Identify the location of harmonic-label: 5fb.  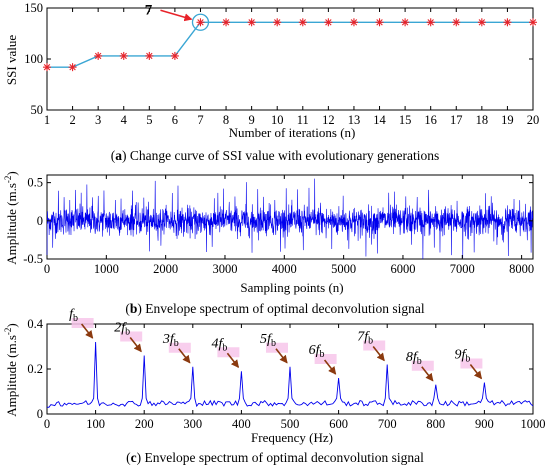
(268, 340).